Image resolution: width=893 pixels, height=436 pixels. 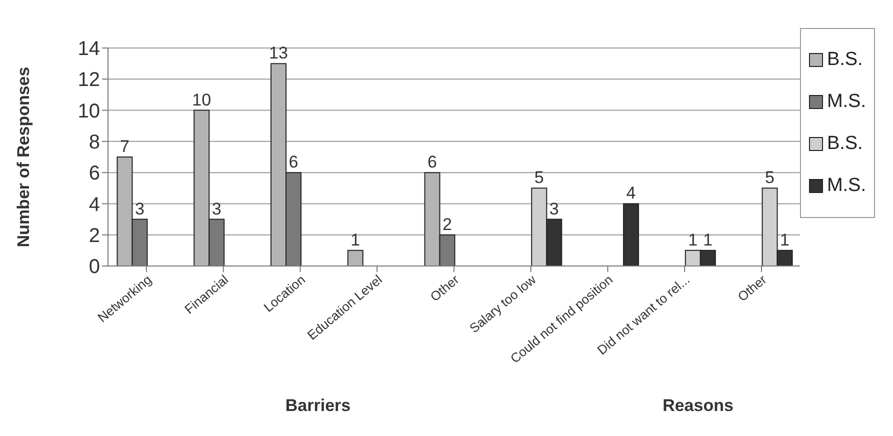 What do you see at coordinates (89, 80) in the screenshot?
I see `y-tick-label: 12` at bounding box center [89, 80].